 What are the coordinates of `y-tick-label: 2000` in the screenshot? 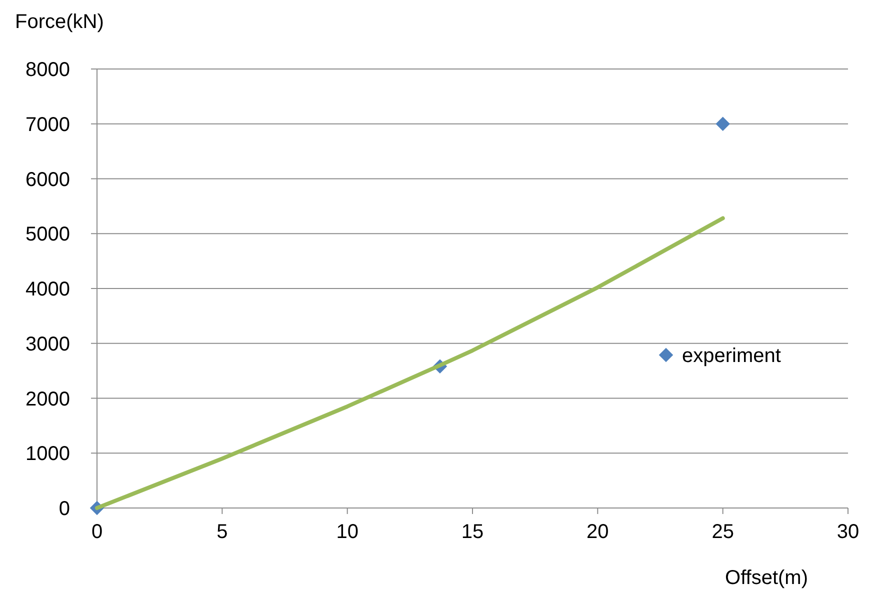 It's located at (48, 399).